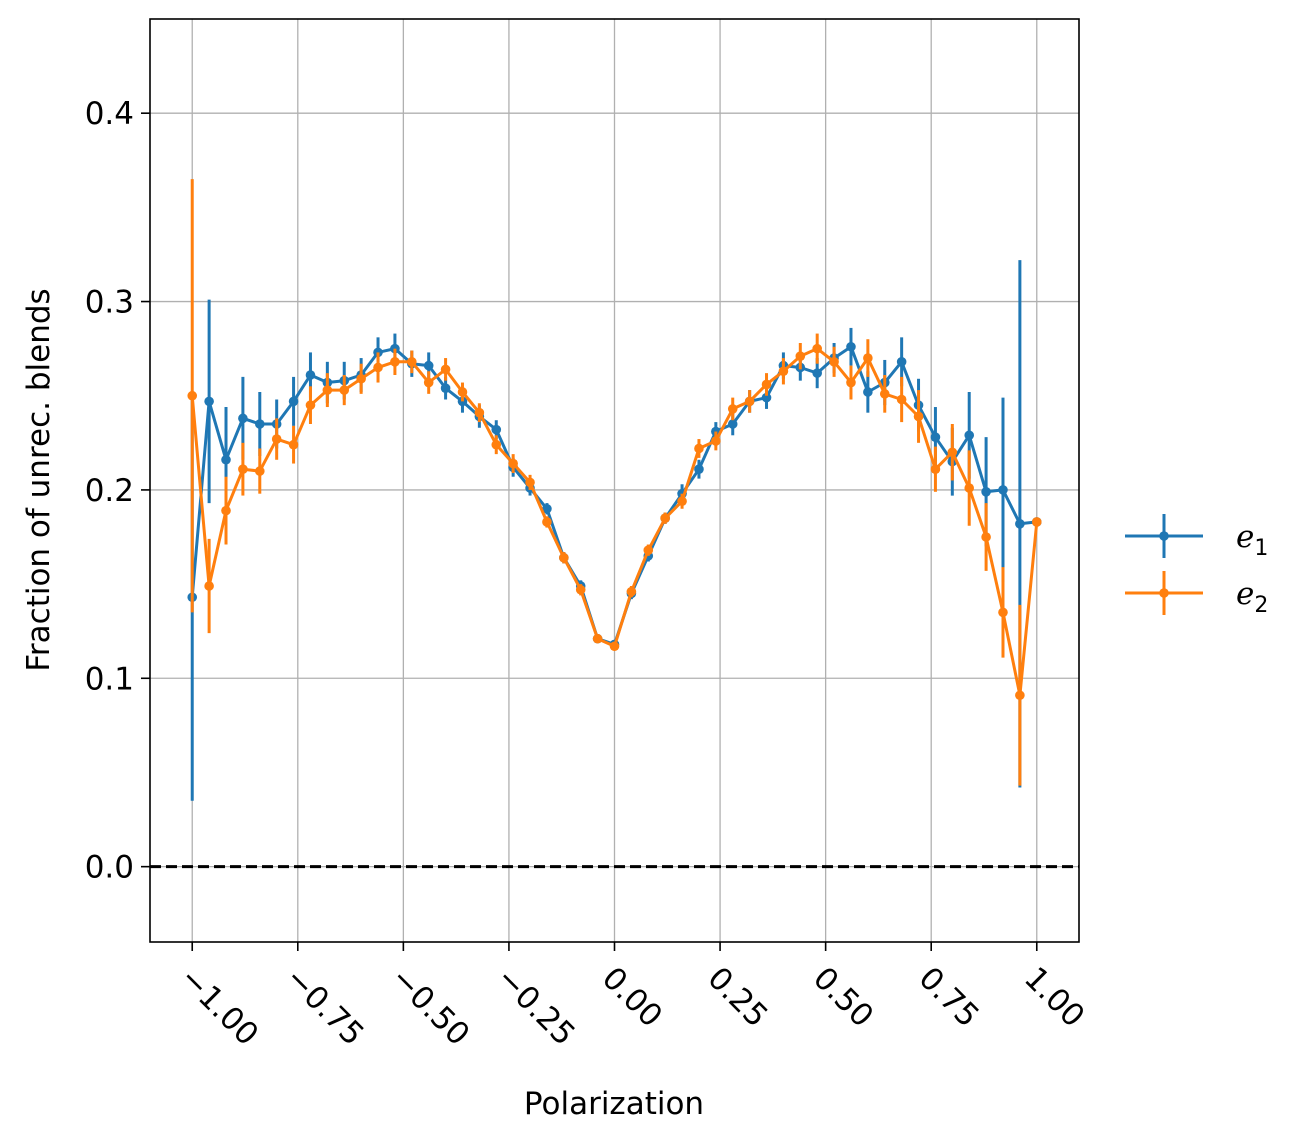  I want to click on y-tick-label: 0.4, so click(109, 114).